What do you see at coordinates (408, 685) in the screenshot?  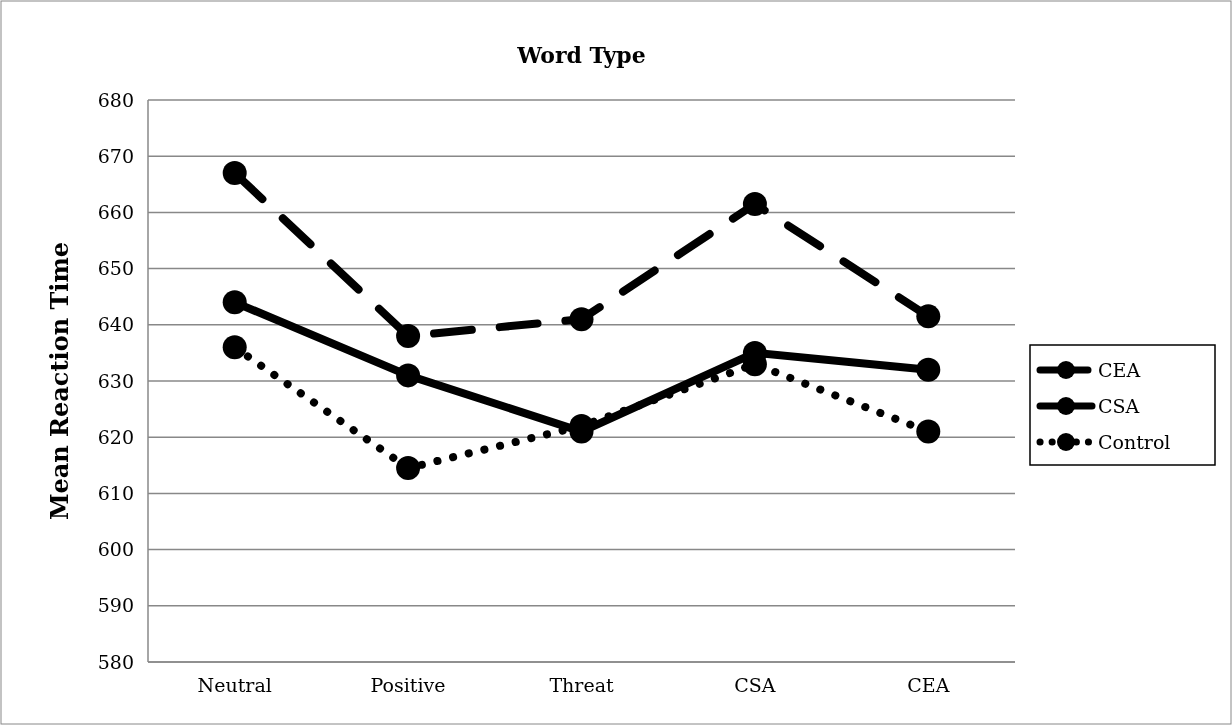 I see `x-tick-label: Positive` at bounding box center [408, 685].